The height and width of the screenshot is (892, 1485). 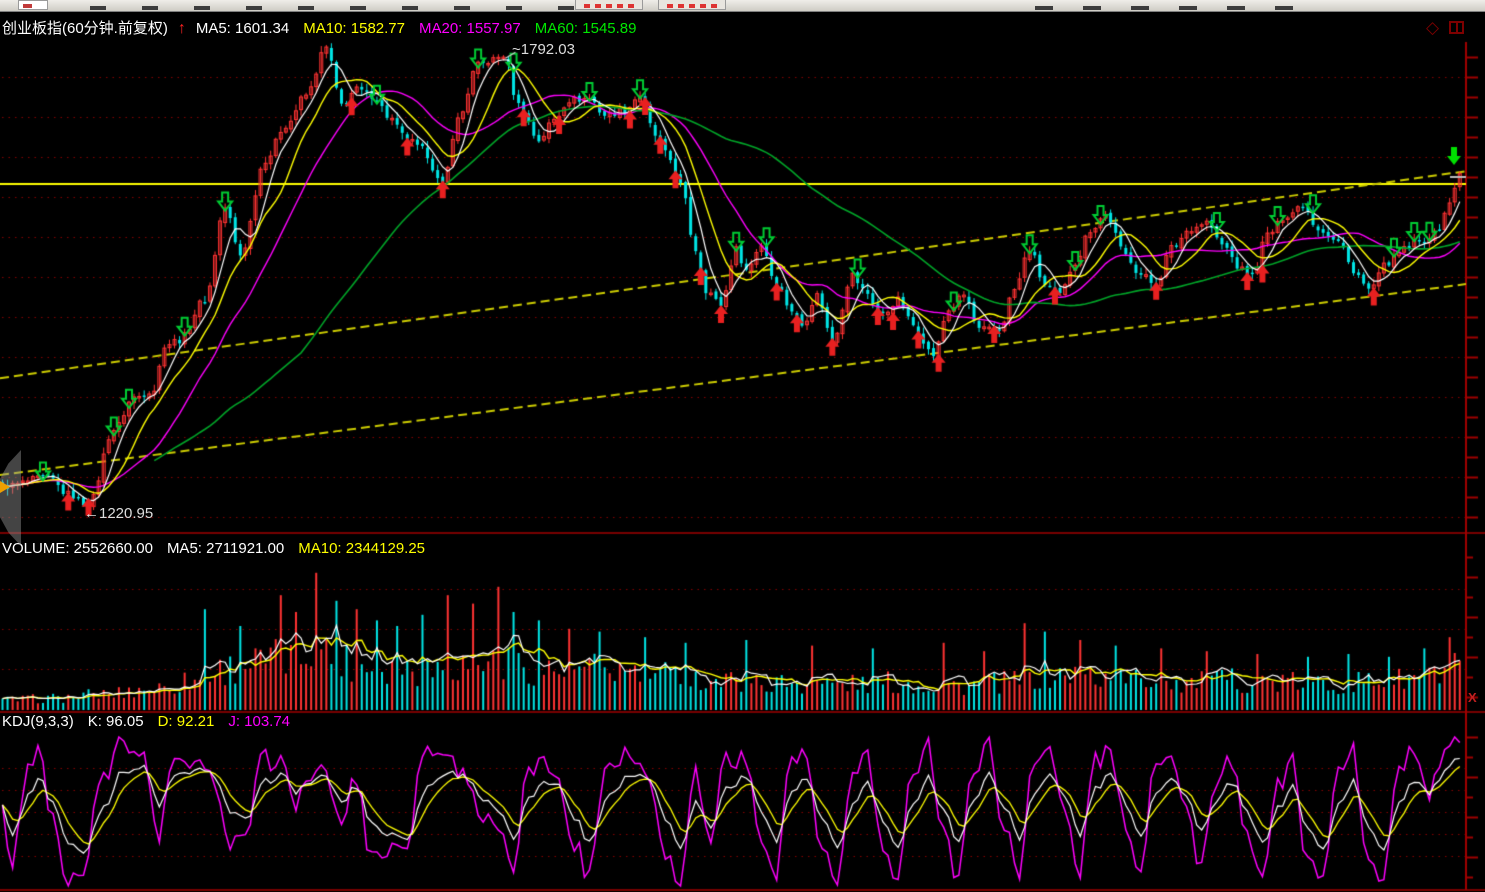 What do you see at coordinates (38, 721) in the screenshot?
I see `kdj-label: KDJ(9,3,3)` at bounding box center [38, 721].